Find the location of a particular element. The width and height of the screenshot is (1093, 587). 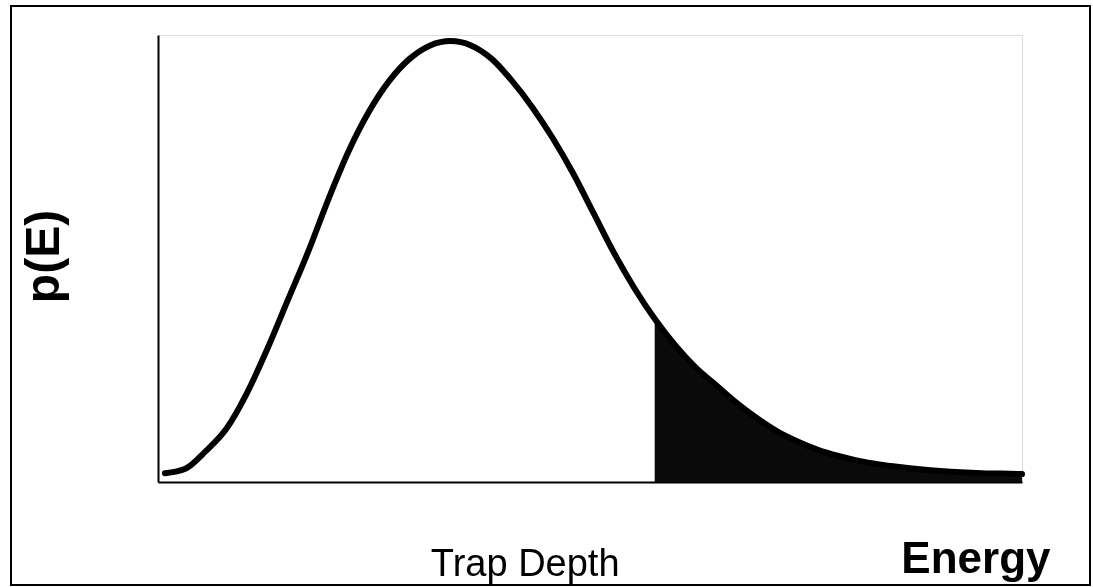

text: Trap Depth is located at coordinates (525, 563).